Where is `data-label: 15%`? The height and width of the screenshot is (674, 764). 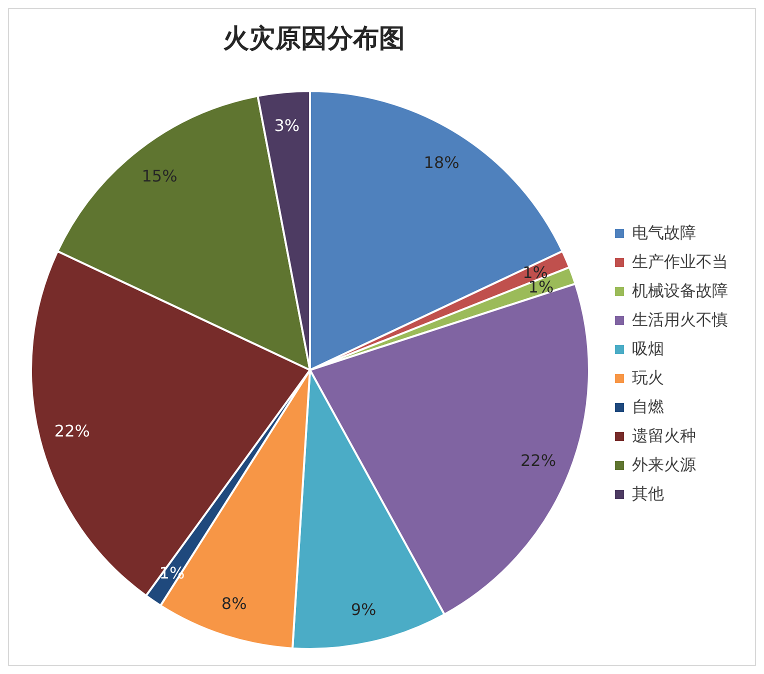 data-label: 15% is located at coordinates (160, 176).